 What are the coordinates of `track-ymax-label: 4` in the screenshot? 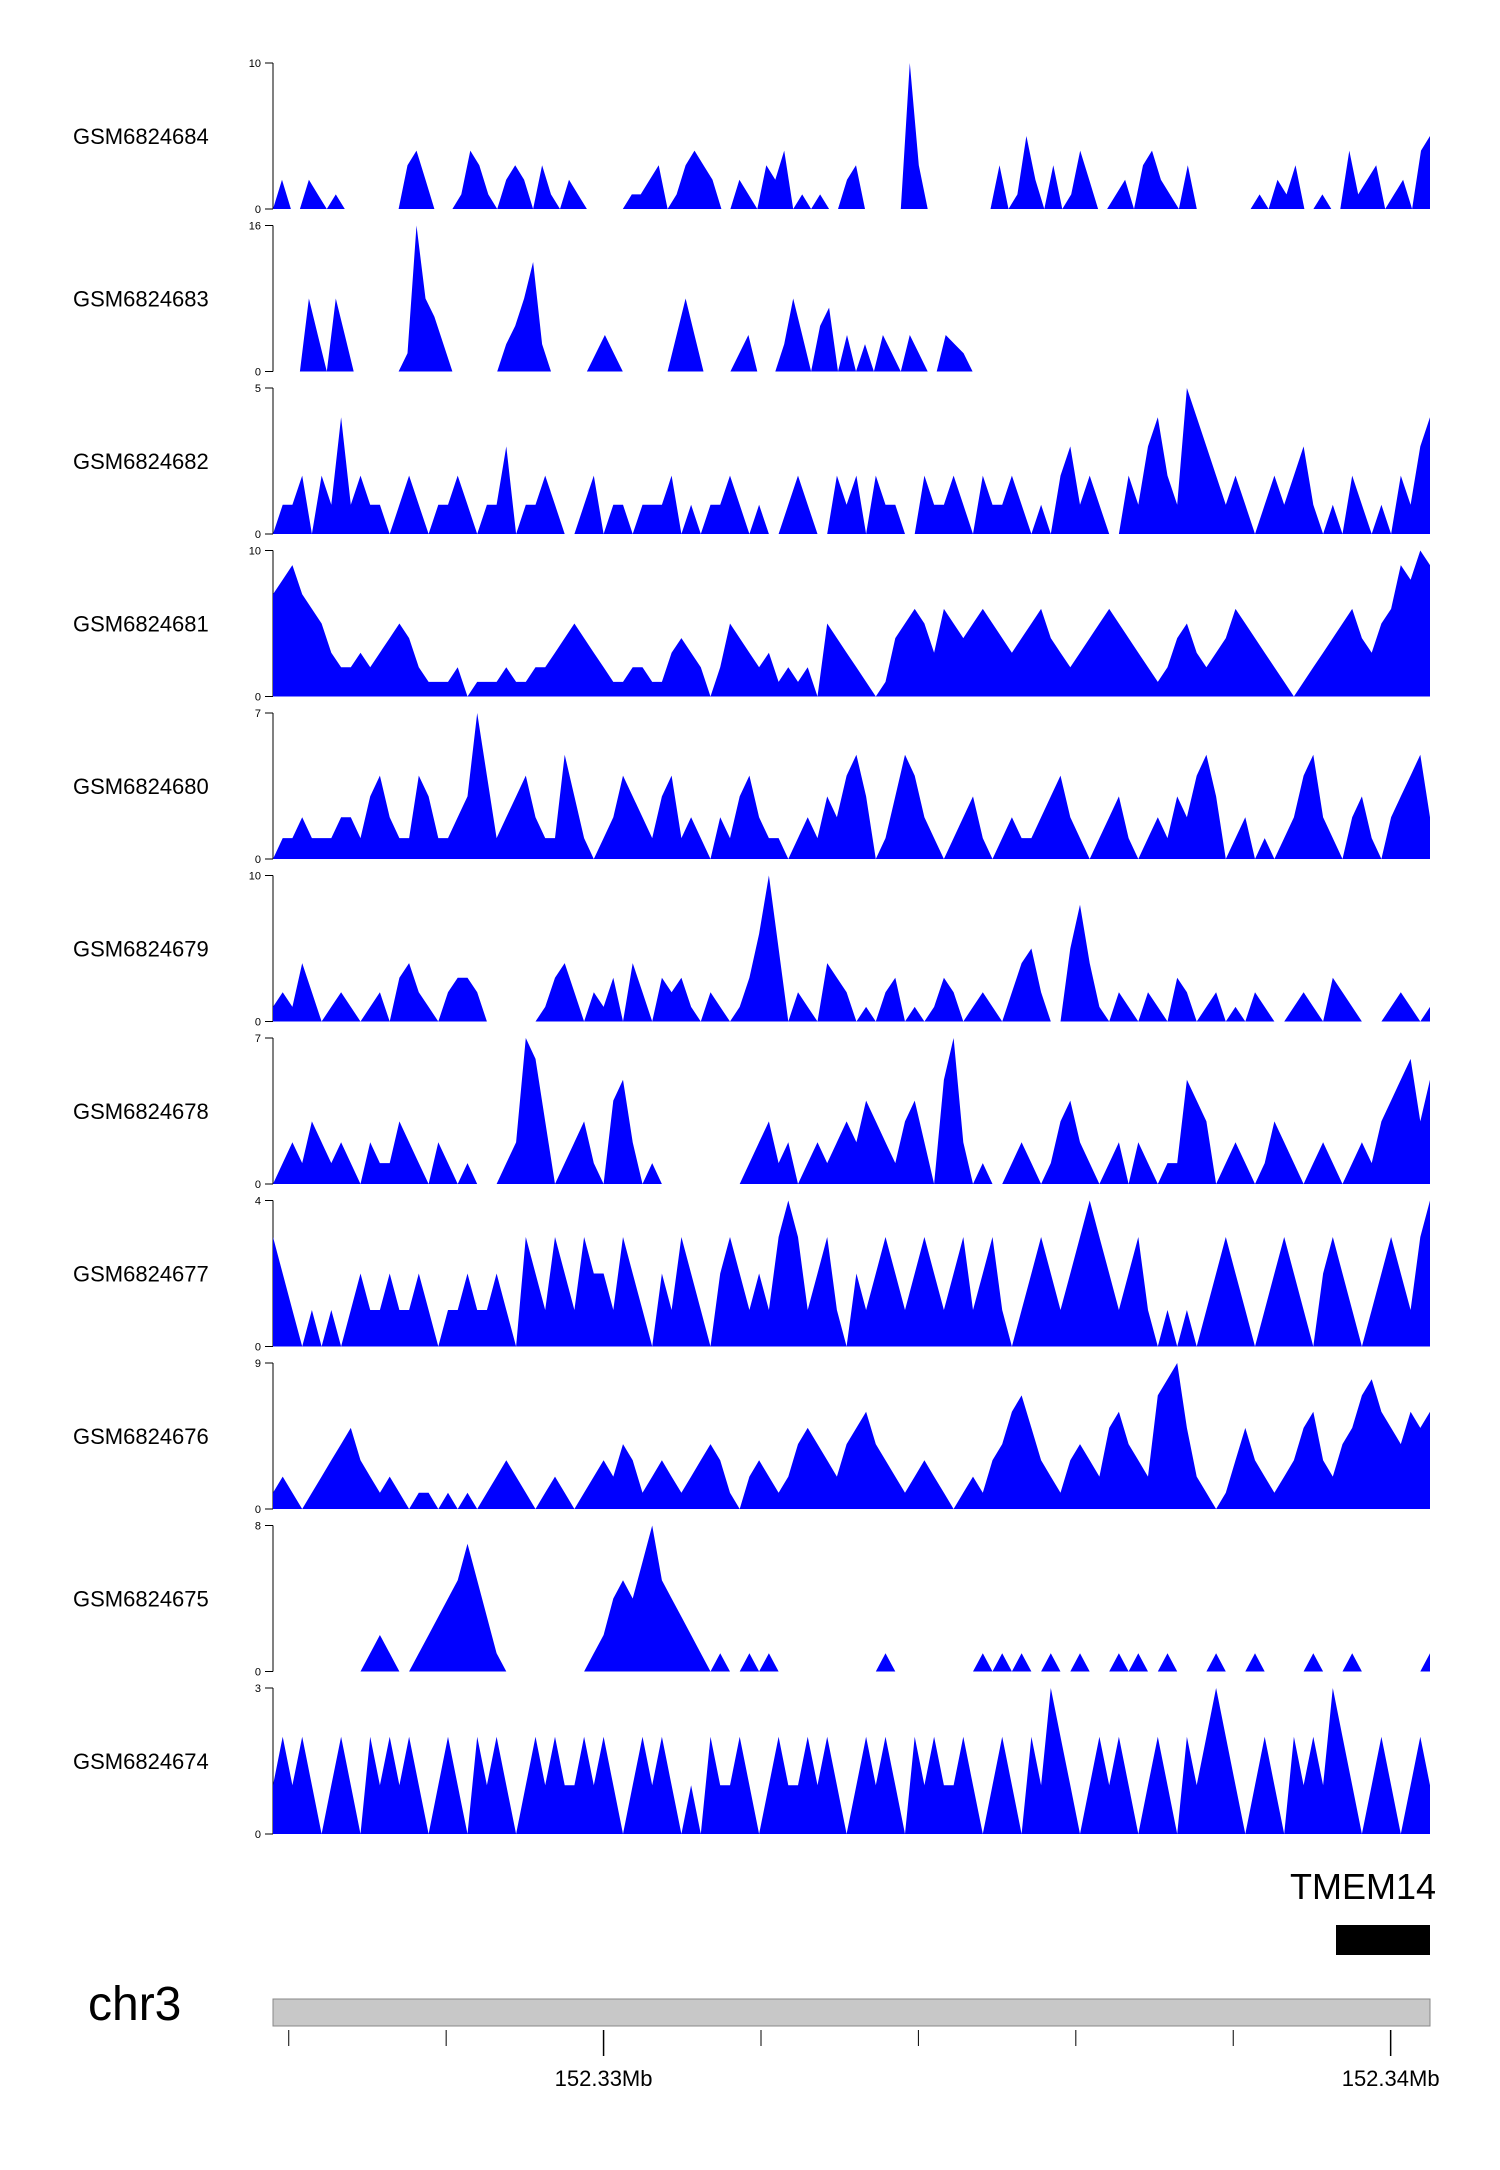 It's located at (258, 1202).